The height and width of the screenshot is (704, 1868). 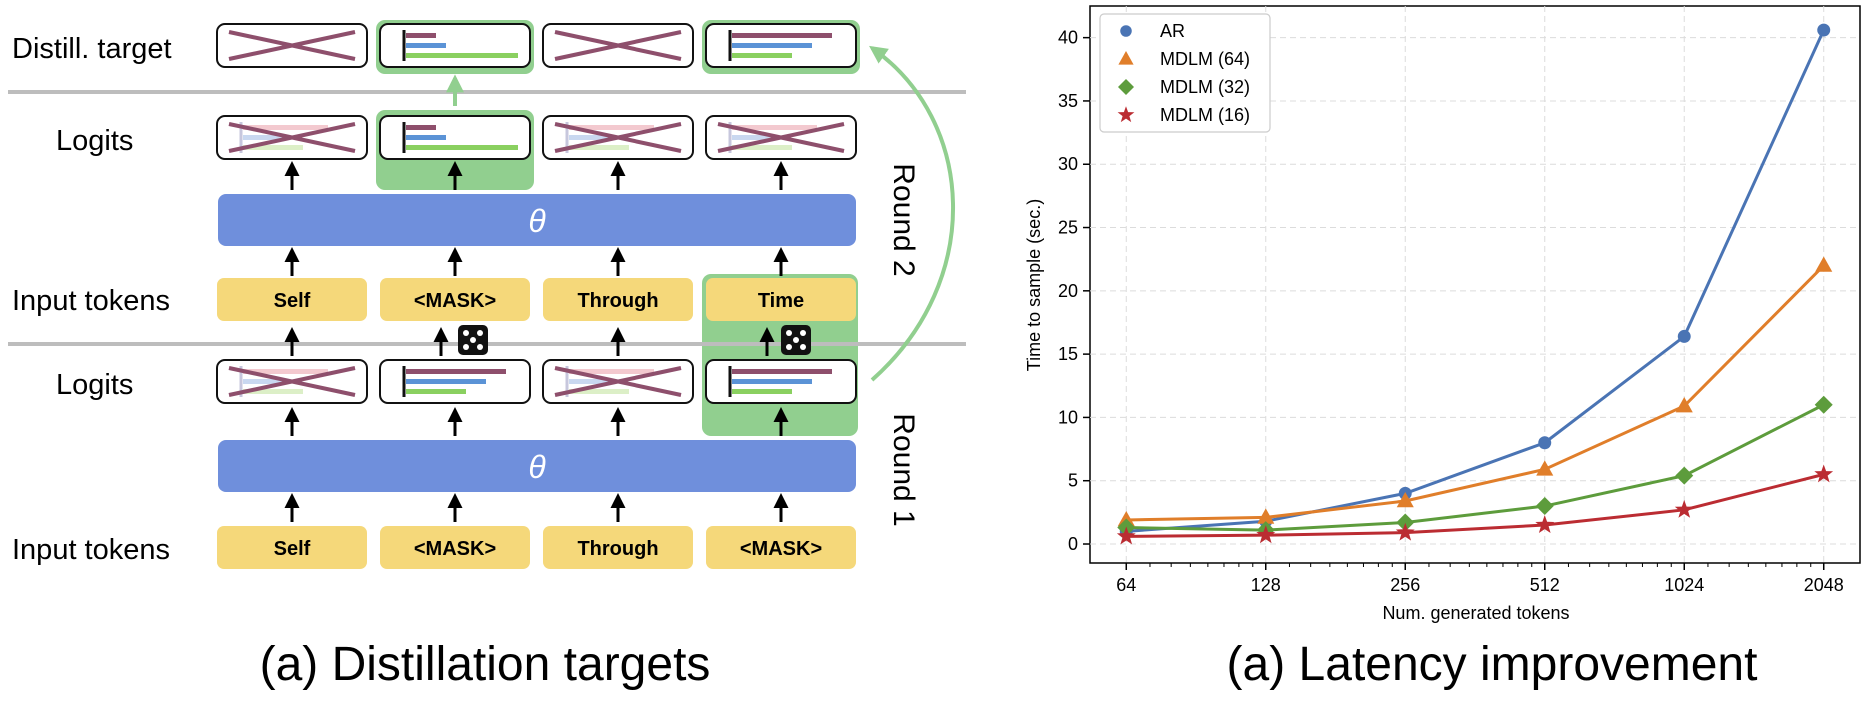 I want to click on x-tick-label: 512, so click(x=1545, y=585).